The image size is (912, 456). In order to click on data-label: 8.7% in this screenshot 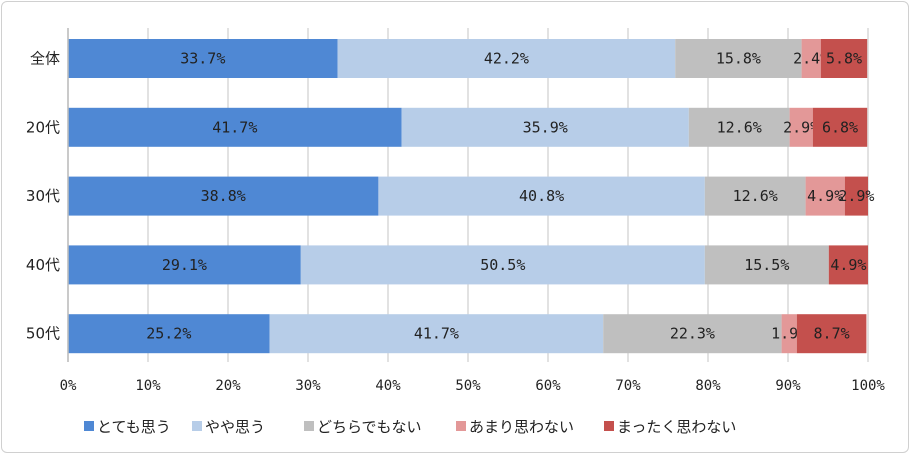, I will do `click(832, 334)`.